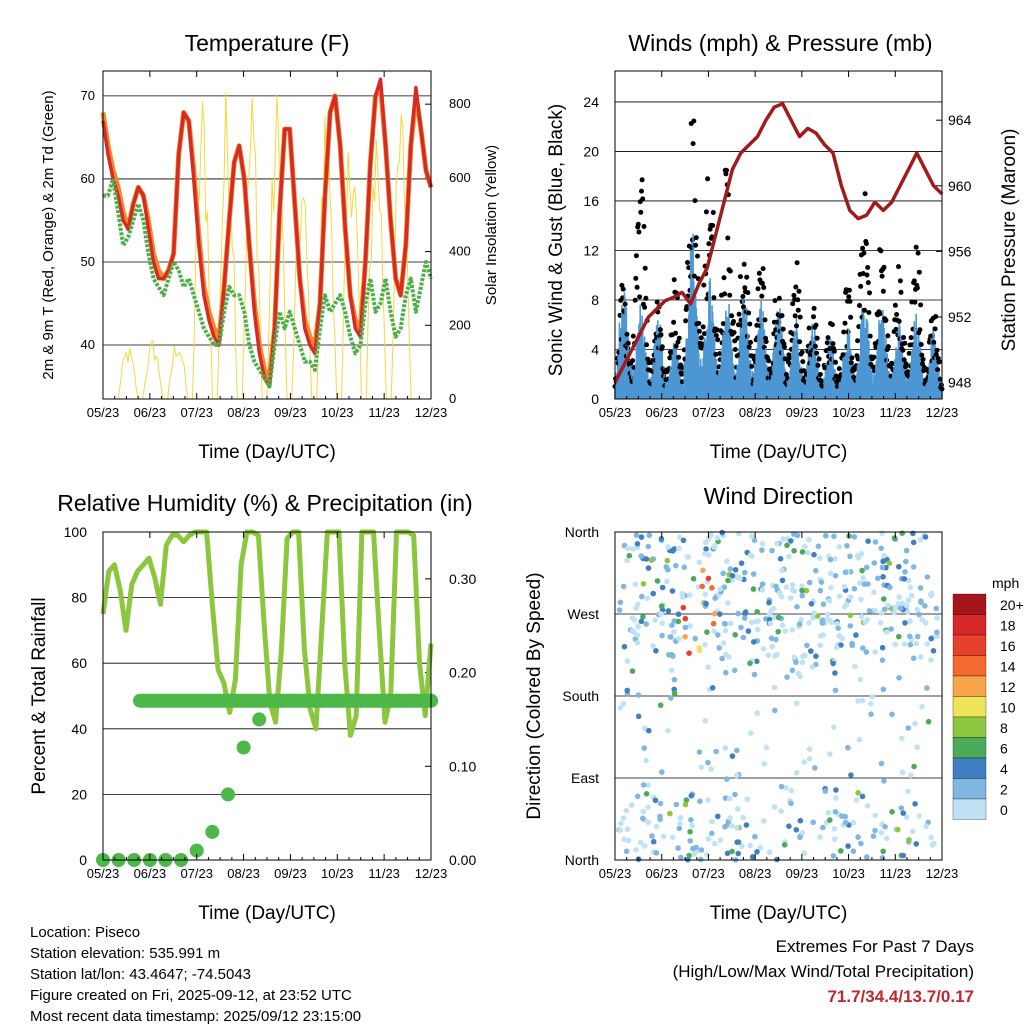  I want to click on y-axis-label: Percent & Total Rainfall, so click(39, 695).